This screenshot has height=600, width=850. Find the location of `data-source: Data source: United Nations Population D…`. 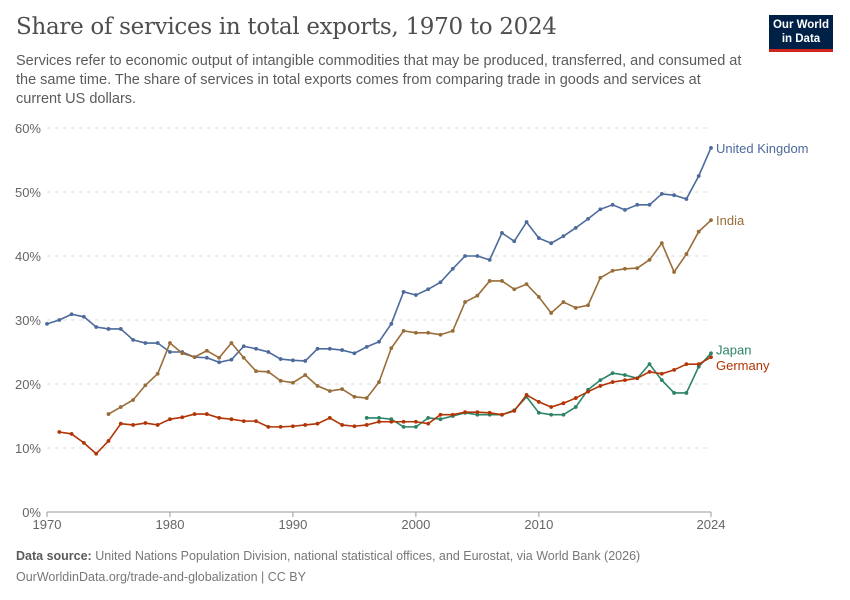

data-source: Data source: United Nations Population D… is located at coordinates (328, 556).